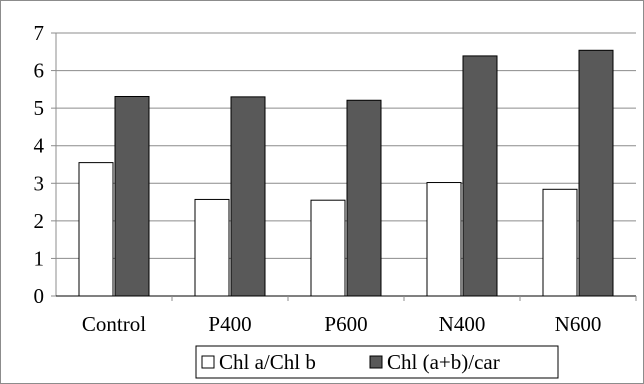 The height and width of the screenshot is (384, 644). I want to click on x-tick-label: P400, so click(229, 324).